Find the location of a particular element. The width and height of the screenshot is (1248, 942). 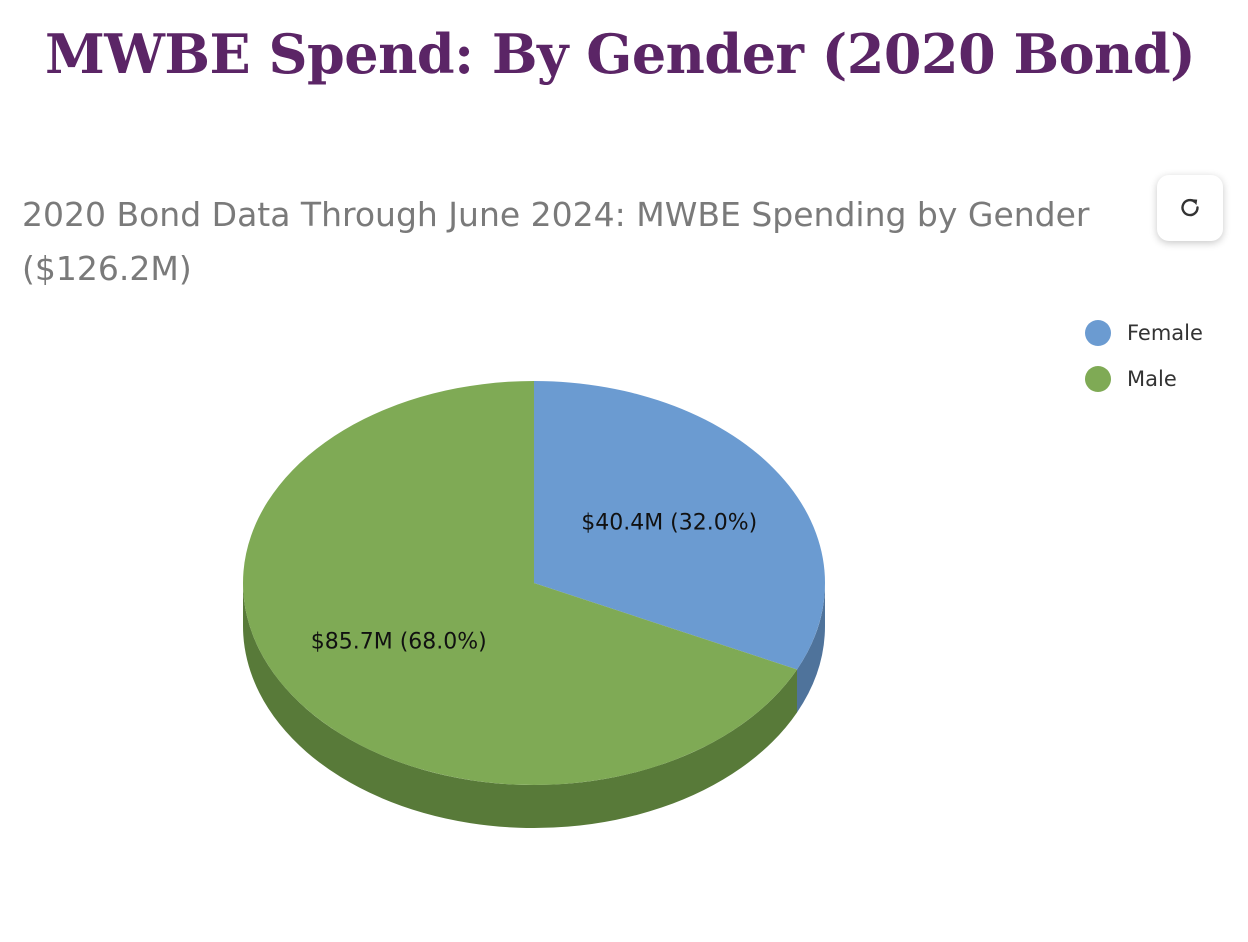

data-label-female: $40.4M (32.0%) is located at coordinates (669, 523).